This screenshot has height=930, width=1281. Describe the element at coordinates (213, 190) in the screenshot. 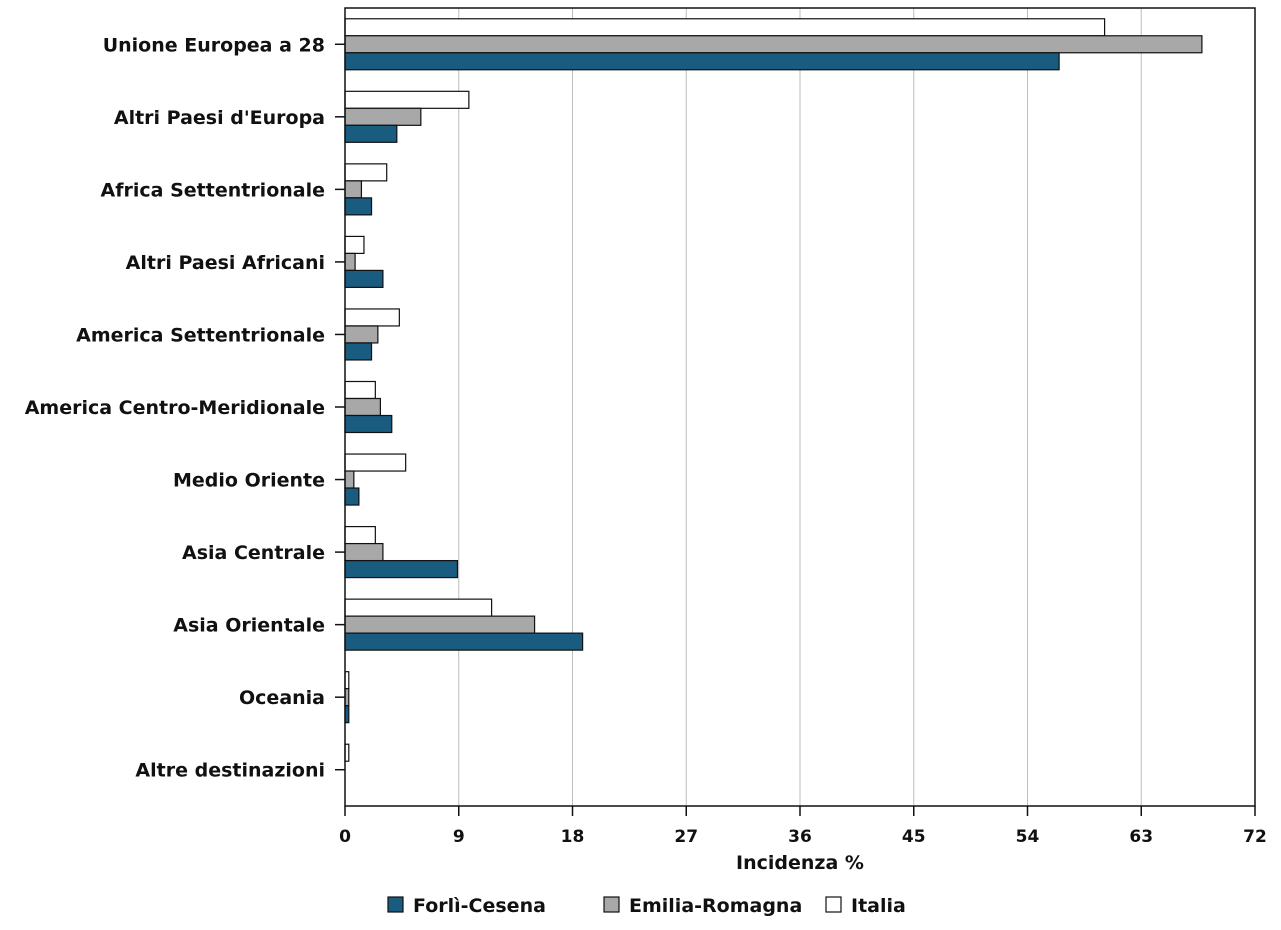

I see `category-label: Africa Settentrionale` at that location.